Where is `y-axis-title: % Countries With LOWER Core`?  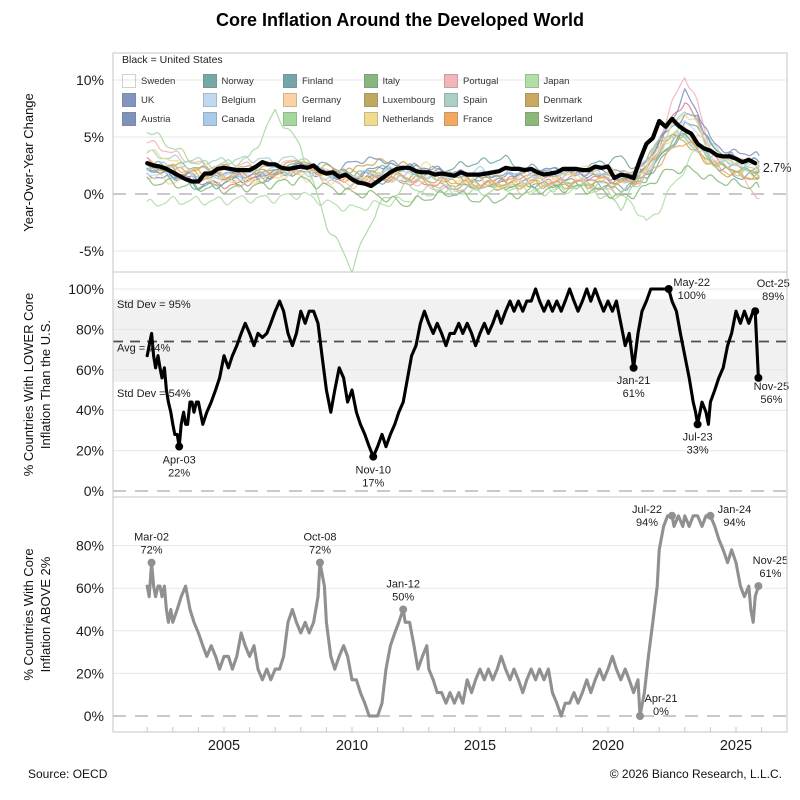 y-axis-title: % Countries With LOWER Core is located at coordinates (28, 385).